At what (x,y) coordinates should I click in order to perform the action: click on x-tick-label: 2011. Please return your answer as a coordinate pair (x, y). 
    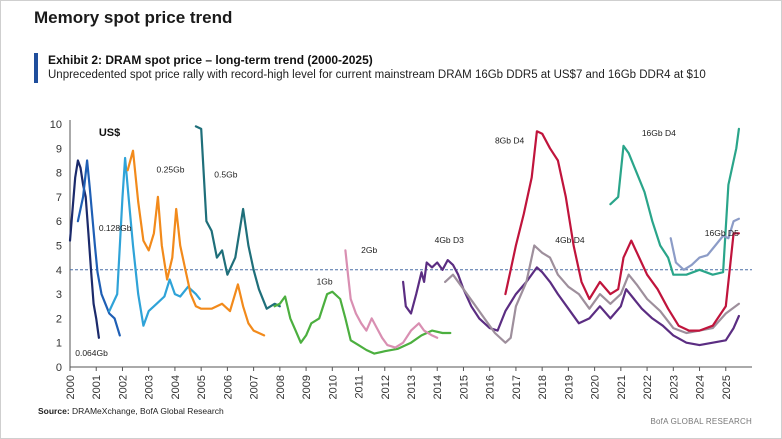
    Looking at the image, I should click on (360, 387).